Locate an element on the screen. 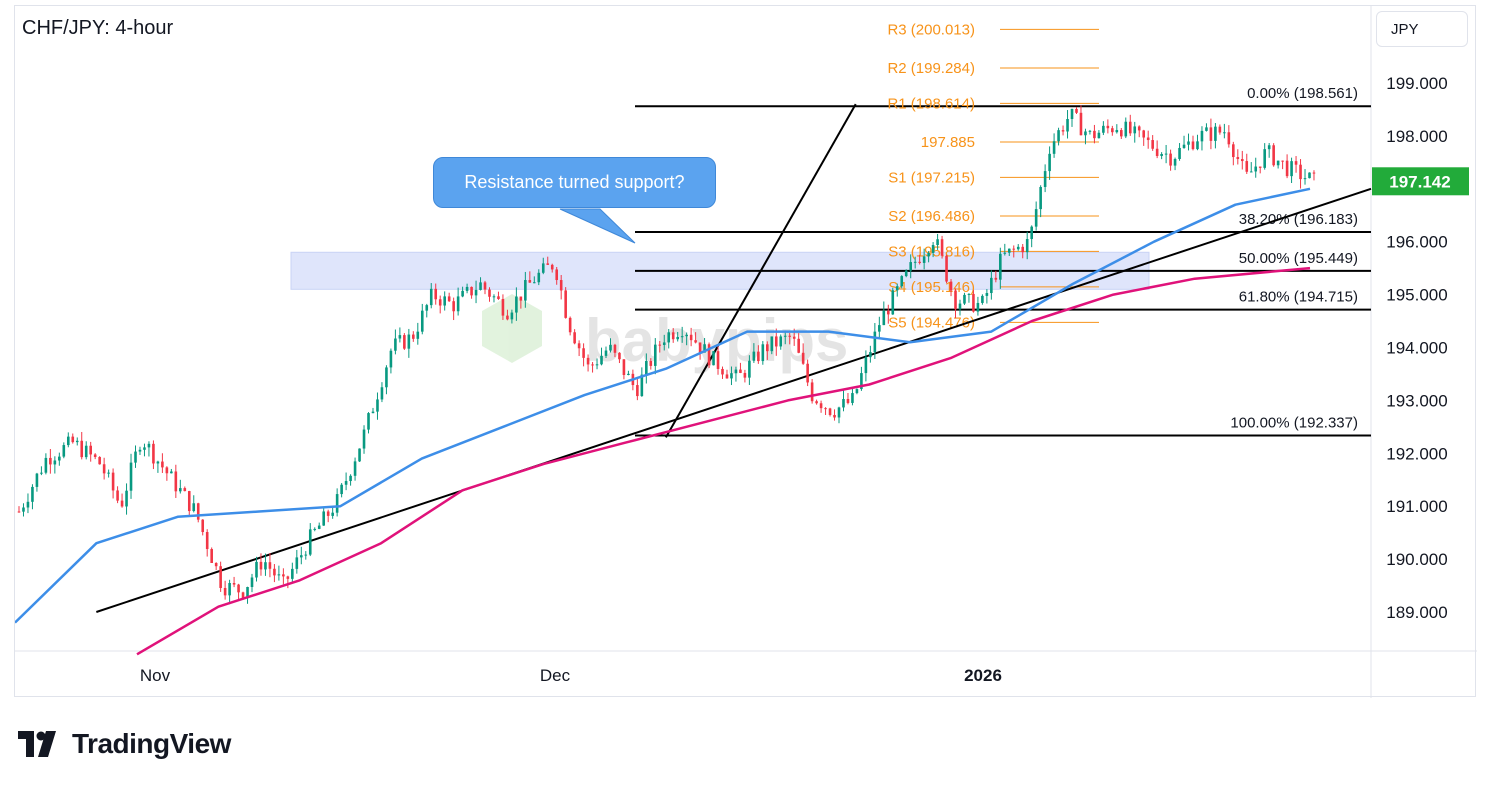 The width and height of the screenshot is (1491, 788). price-tick-label: 198.000 is located at coordinates (1416, 136).